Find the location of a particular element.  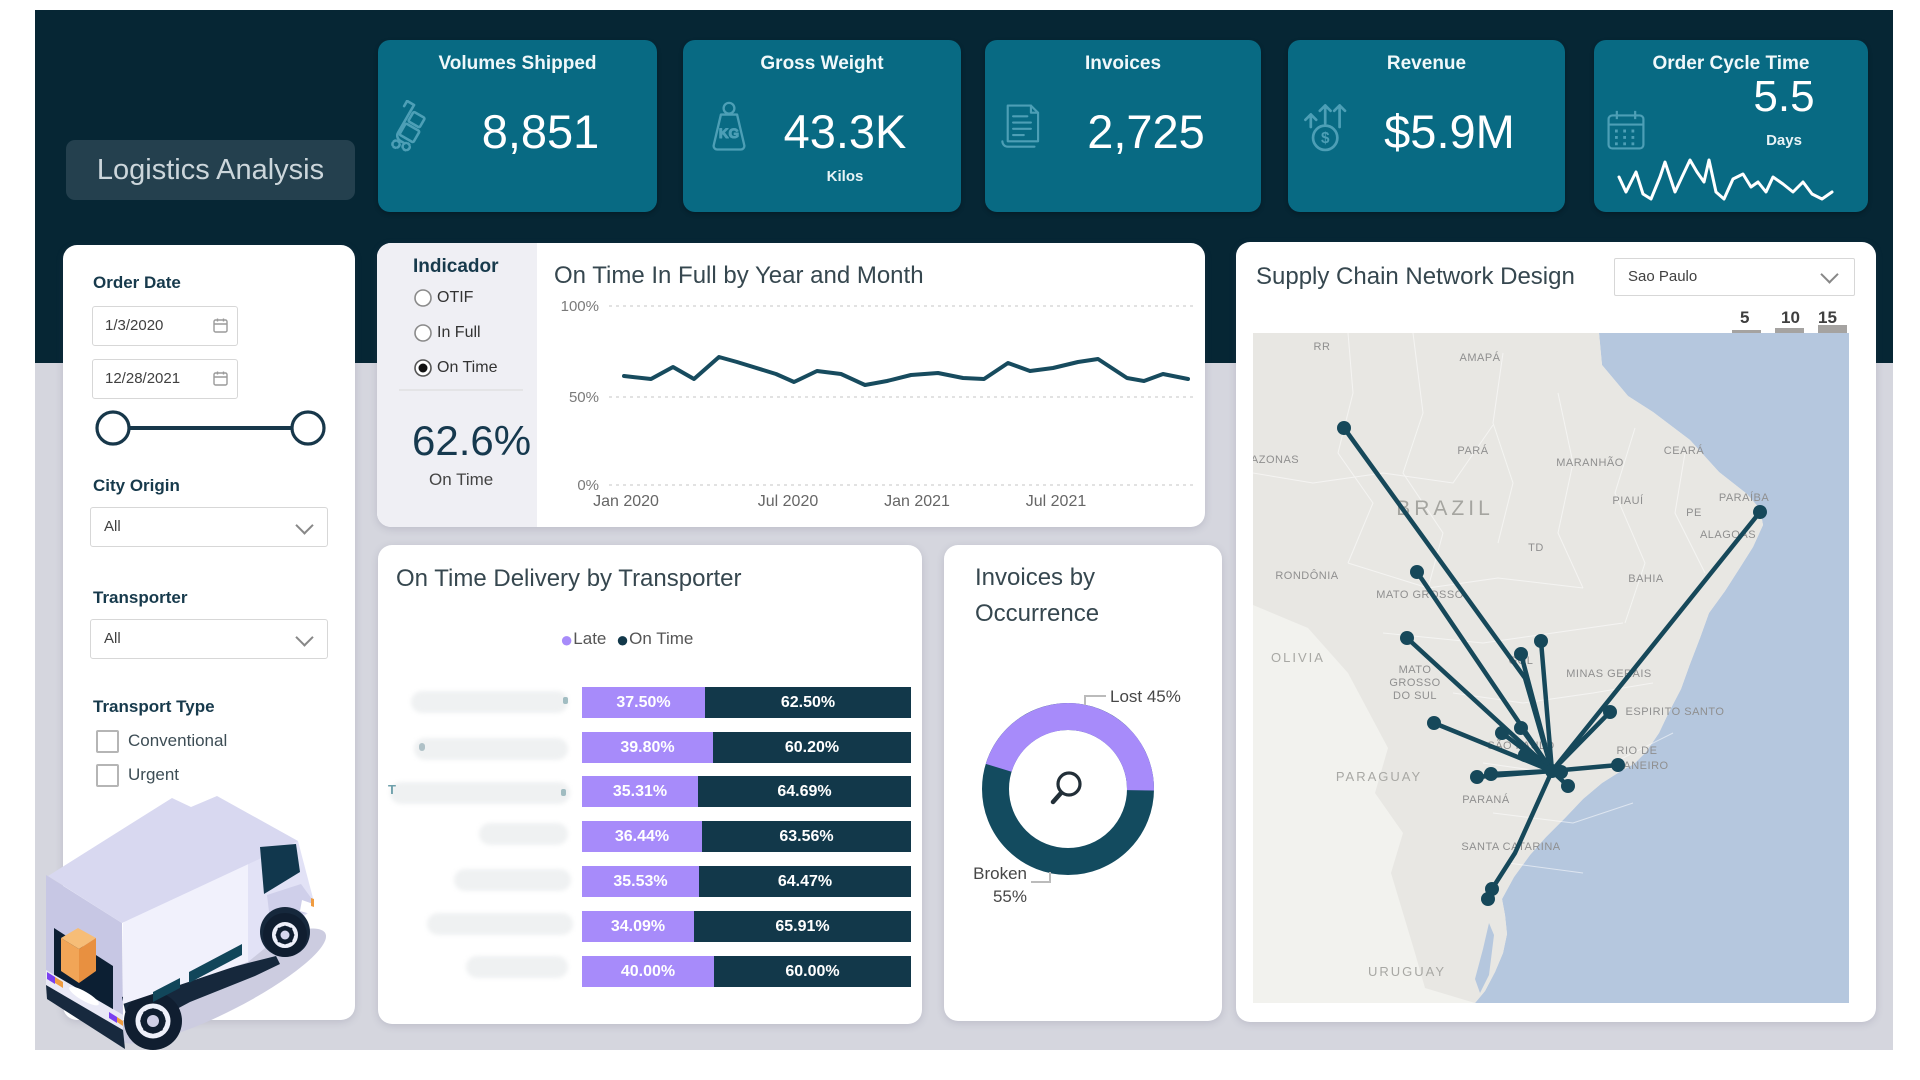

svg-text: Jan 2020 is located at coordinates (626, 501).